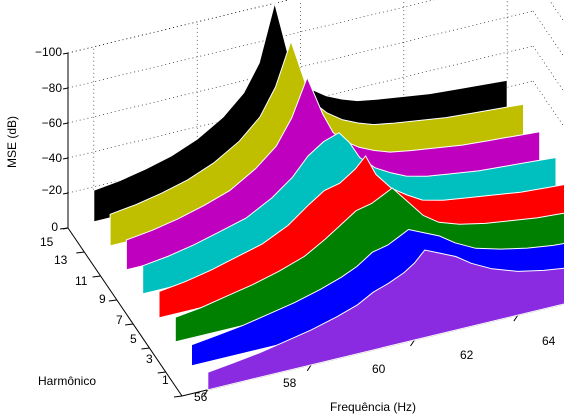 The image size is (564, 414). What do you see at coordinates (54, 227) in the screenshot?
I see `z-tick-label: 0` at bounding box center [54, 227].